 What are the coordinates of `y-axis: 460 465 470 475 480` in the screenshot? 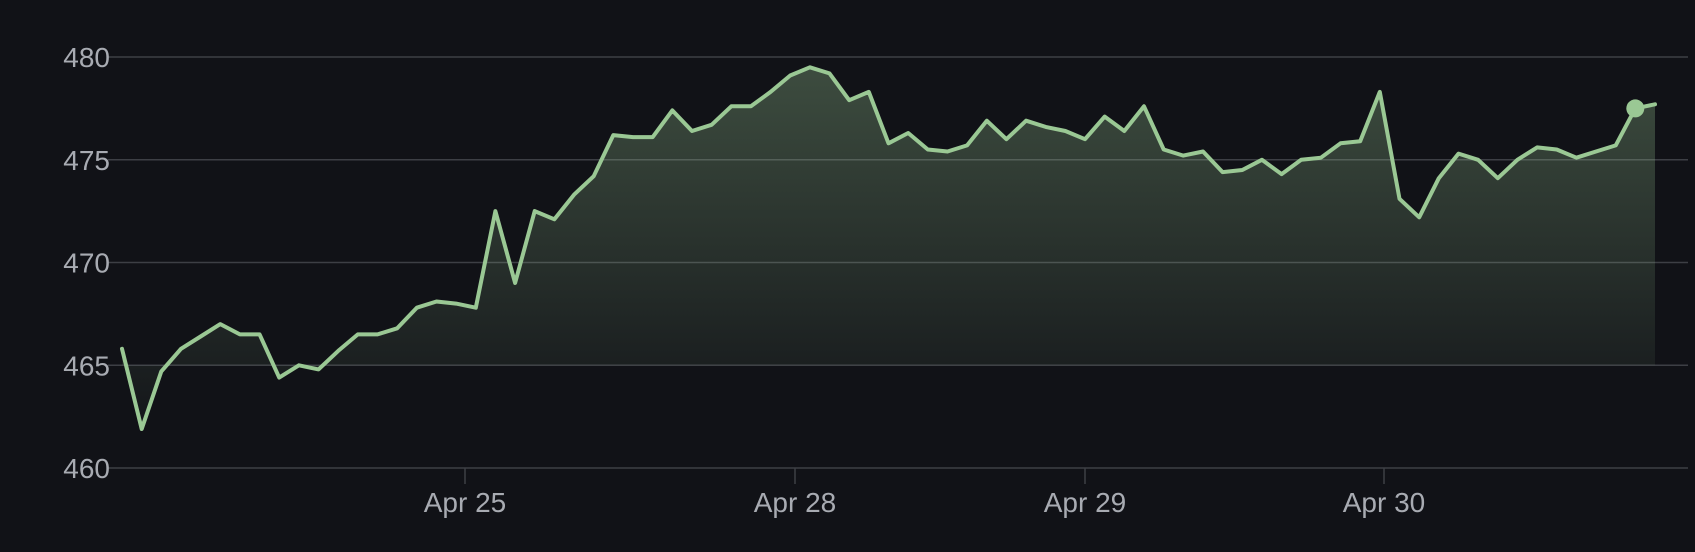 It's located at (86, 263).